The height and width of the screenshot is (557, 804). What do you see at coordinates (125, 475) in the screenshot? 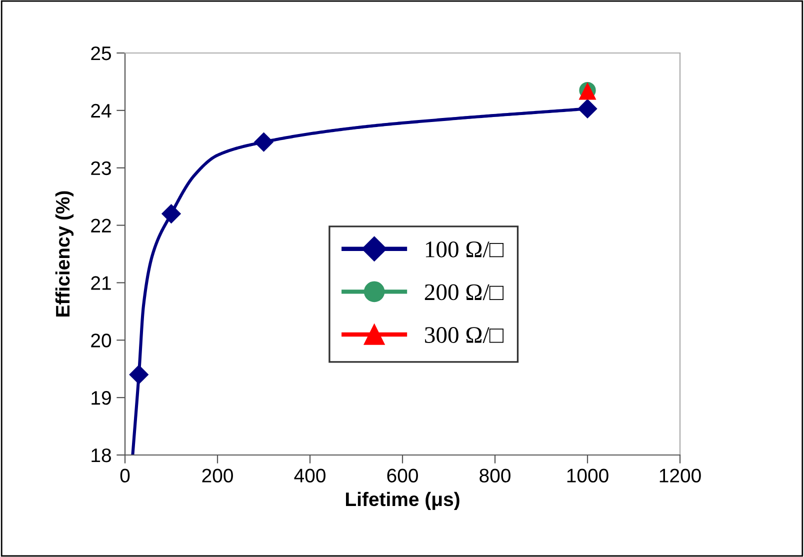
I see `x-tick-label: 0` at bounding box center [125, 475].